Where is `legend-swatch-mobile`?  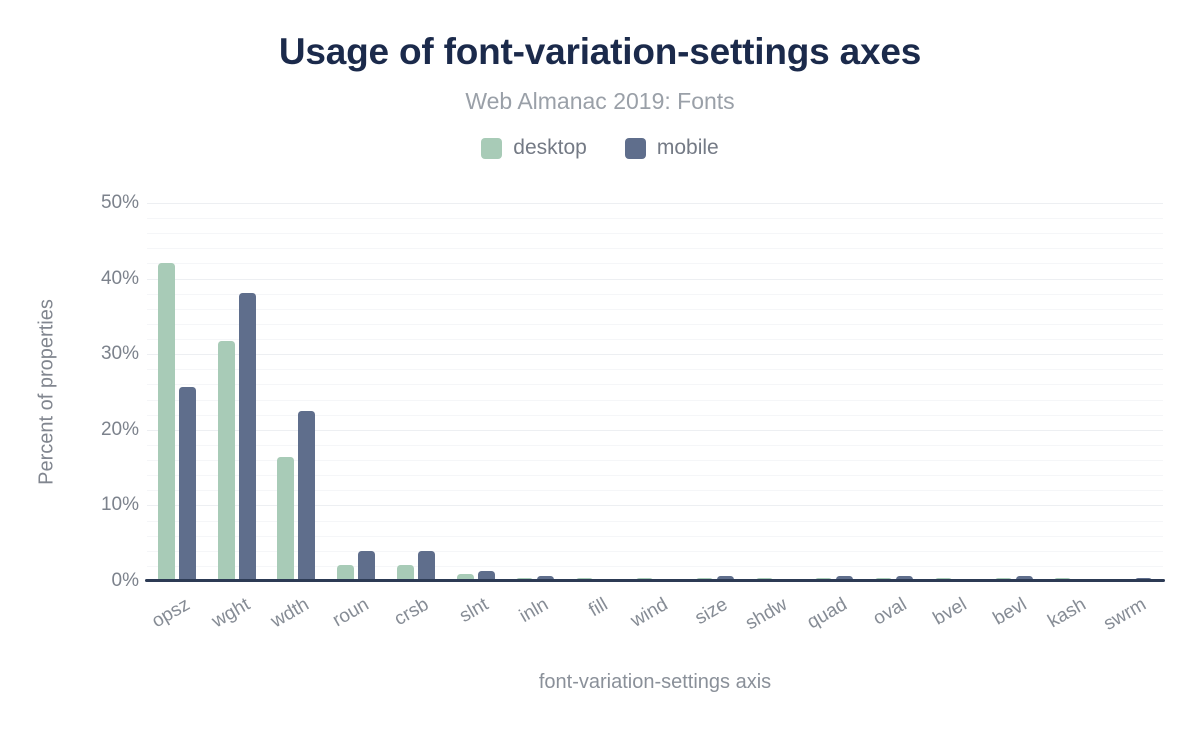
legend-swatch-mobile is located at coordinates (635, 148).